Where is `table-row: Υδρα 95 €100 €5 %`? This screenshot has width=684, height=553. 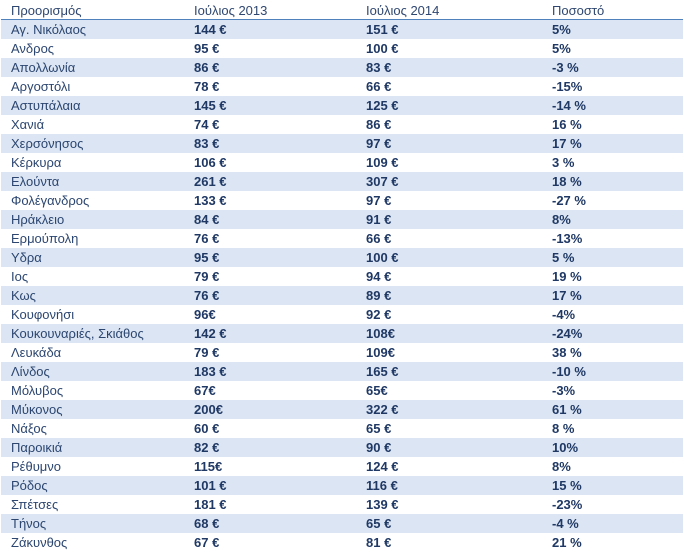 table-row: Υδρα 95 €100 €5 % is located at coordinates (342, 257).